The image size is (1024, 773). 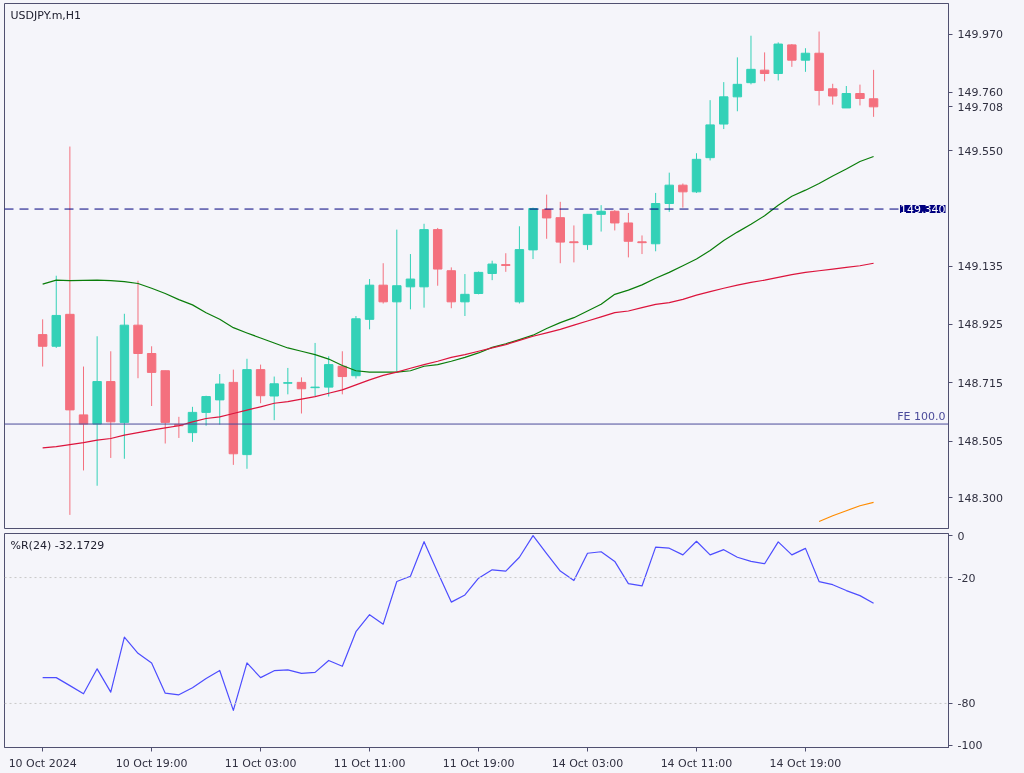 What do you see at coordinates (151, 763) in the screenshot?
I see `x-tick-label: 10 Oct 19:00` at bounding box center [151, 763].